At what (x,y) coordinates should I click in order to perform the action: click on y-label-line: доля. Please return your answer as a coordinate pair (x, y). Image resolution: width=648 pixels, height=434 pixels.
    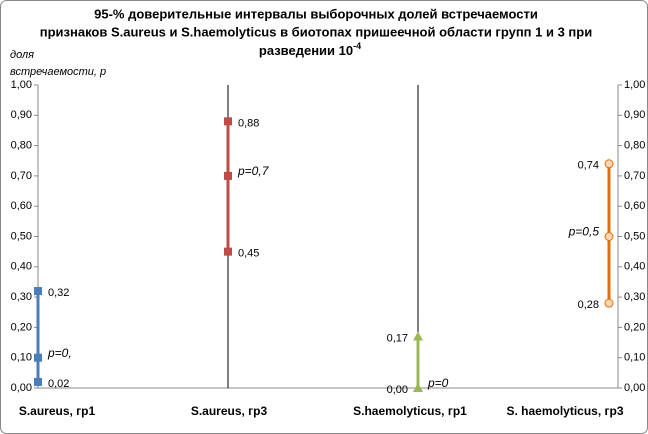
    Looking at the image, I should click on (22, 55).